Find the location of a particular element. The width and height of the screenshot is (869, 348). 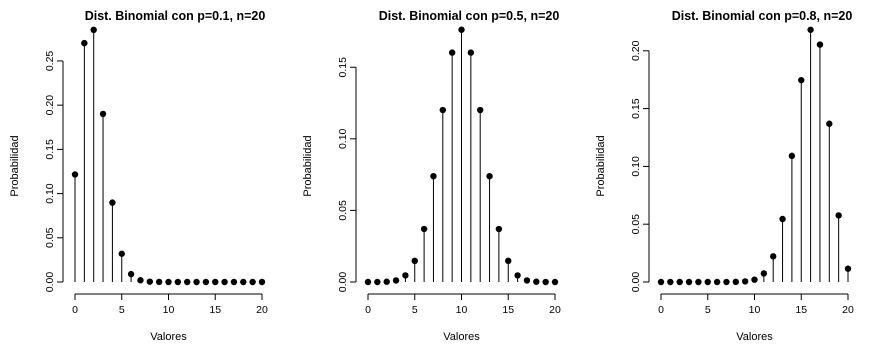

chart-title: Dist. Binomial con p=0.5, n=20 is located at coordinates (469, 16).